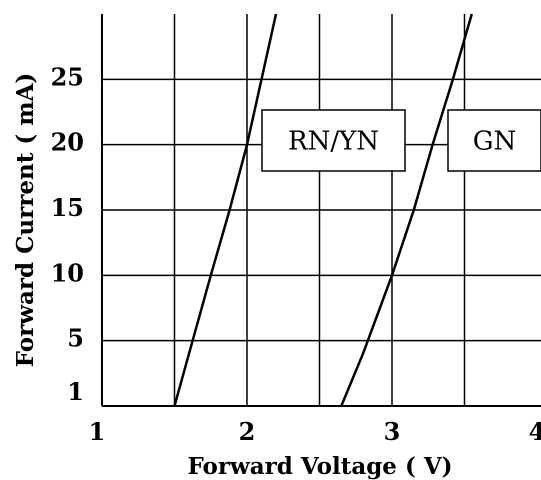  I want to click on series-label: GN, so click(495, 142).